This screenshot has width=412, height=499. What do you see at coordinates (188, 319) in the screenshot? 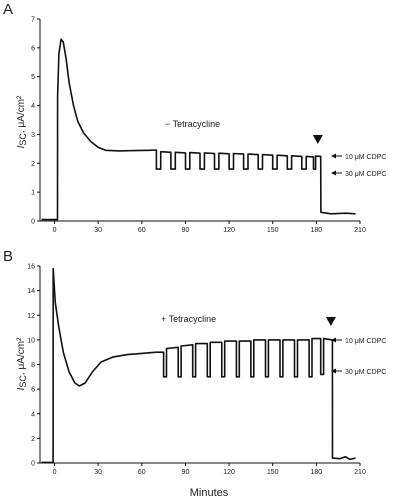
I see `panel-b-annotation: + Tetracycline` at bounding box center [188, 319].